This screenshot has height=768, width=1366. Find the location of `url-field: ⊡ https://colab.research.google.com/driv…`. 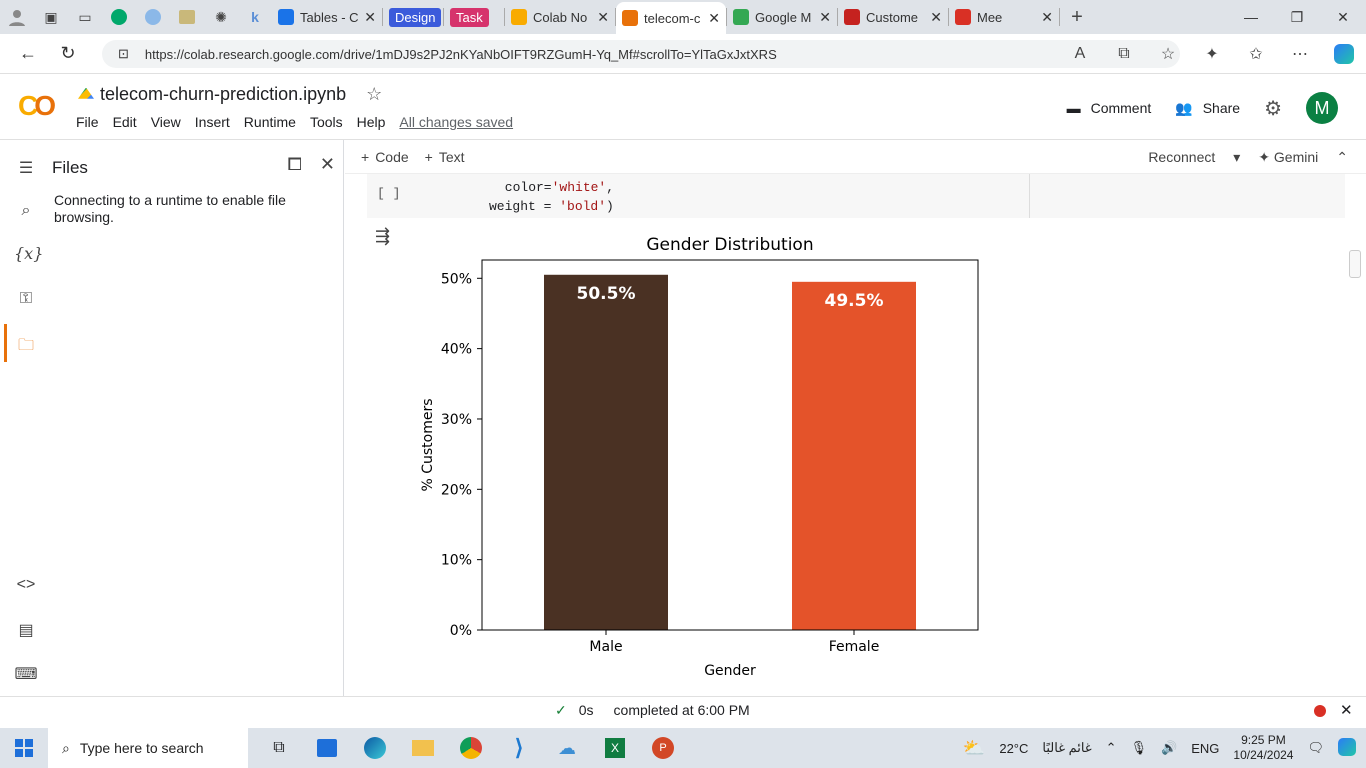

url-field: ⊡ https://colab.research.google.com/driv… is located at coordinates (641, 54).